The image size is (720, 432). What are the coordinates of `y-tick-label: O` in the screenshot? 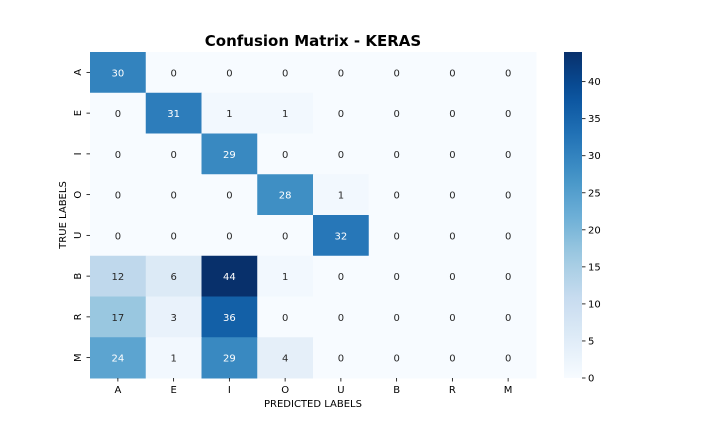 It's located at (78, 195).